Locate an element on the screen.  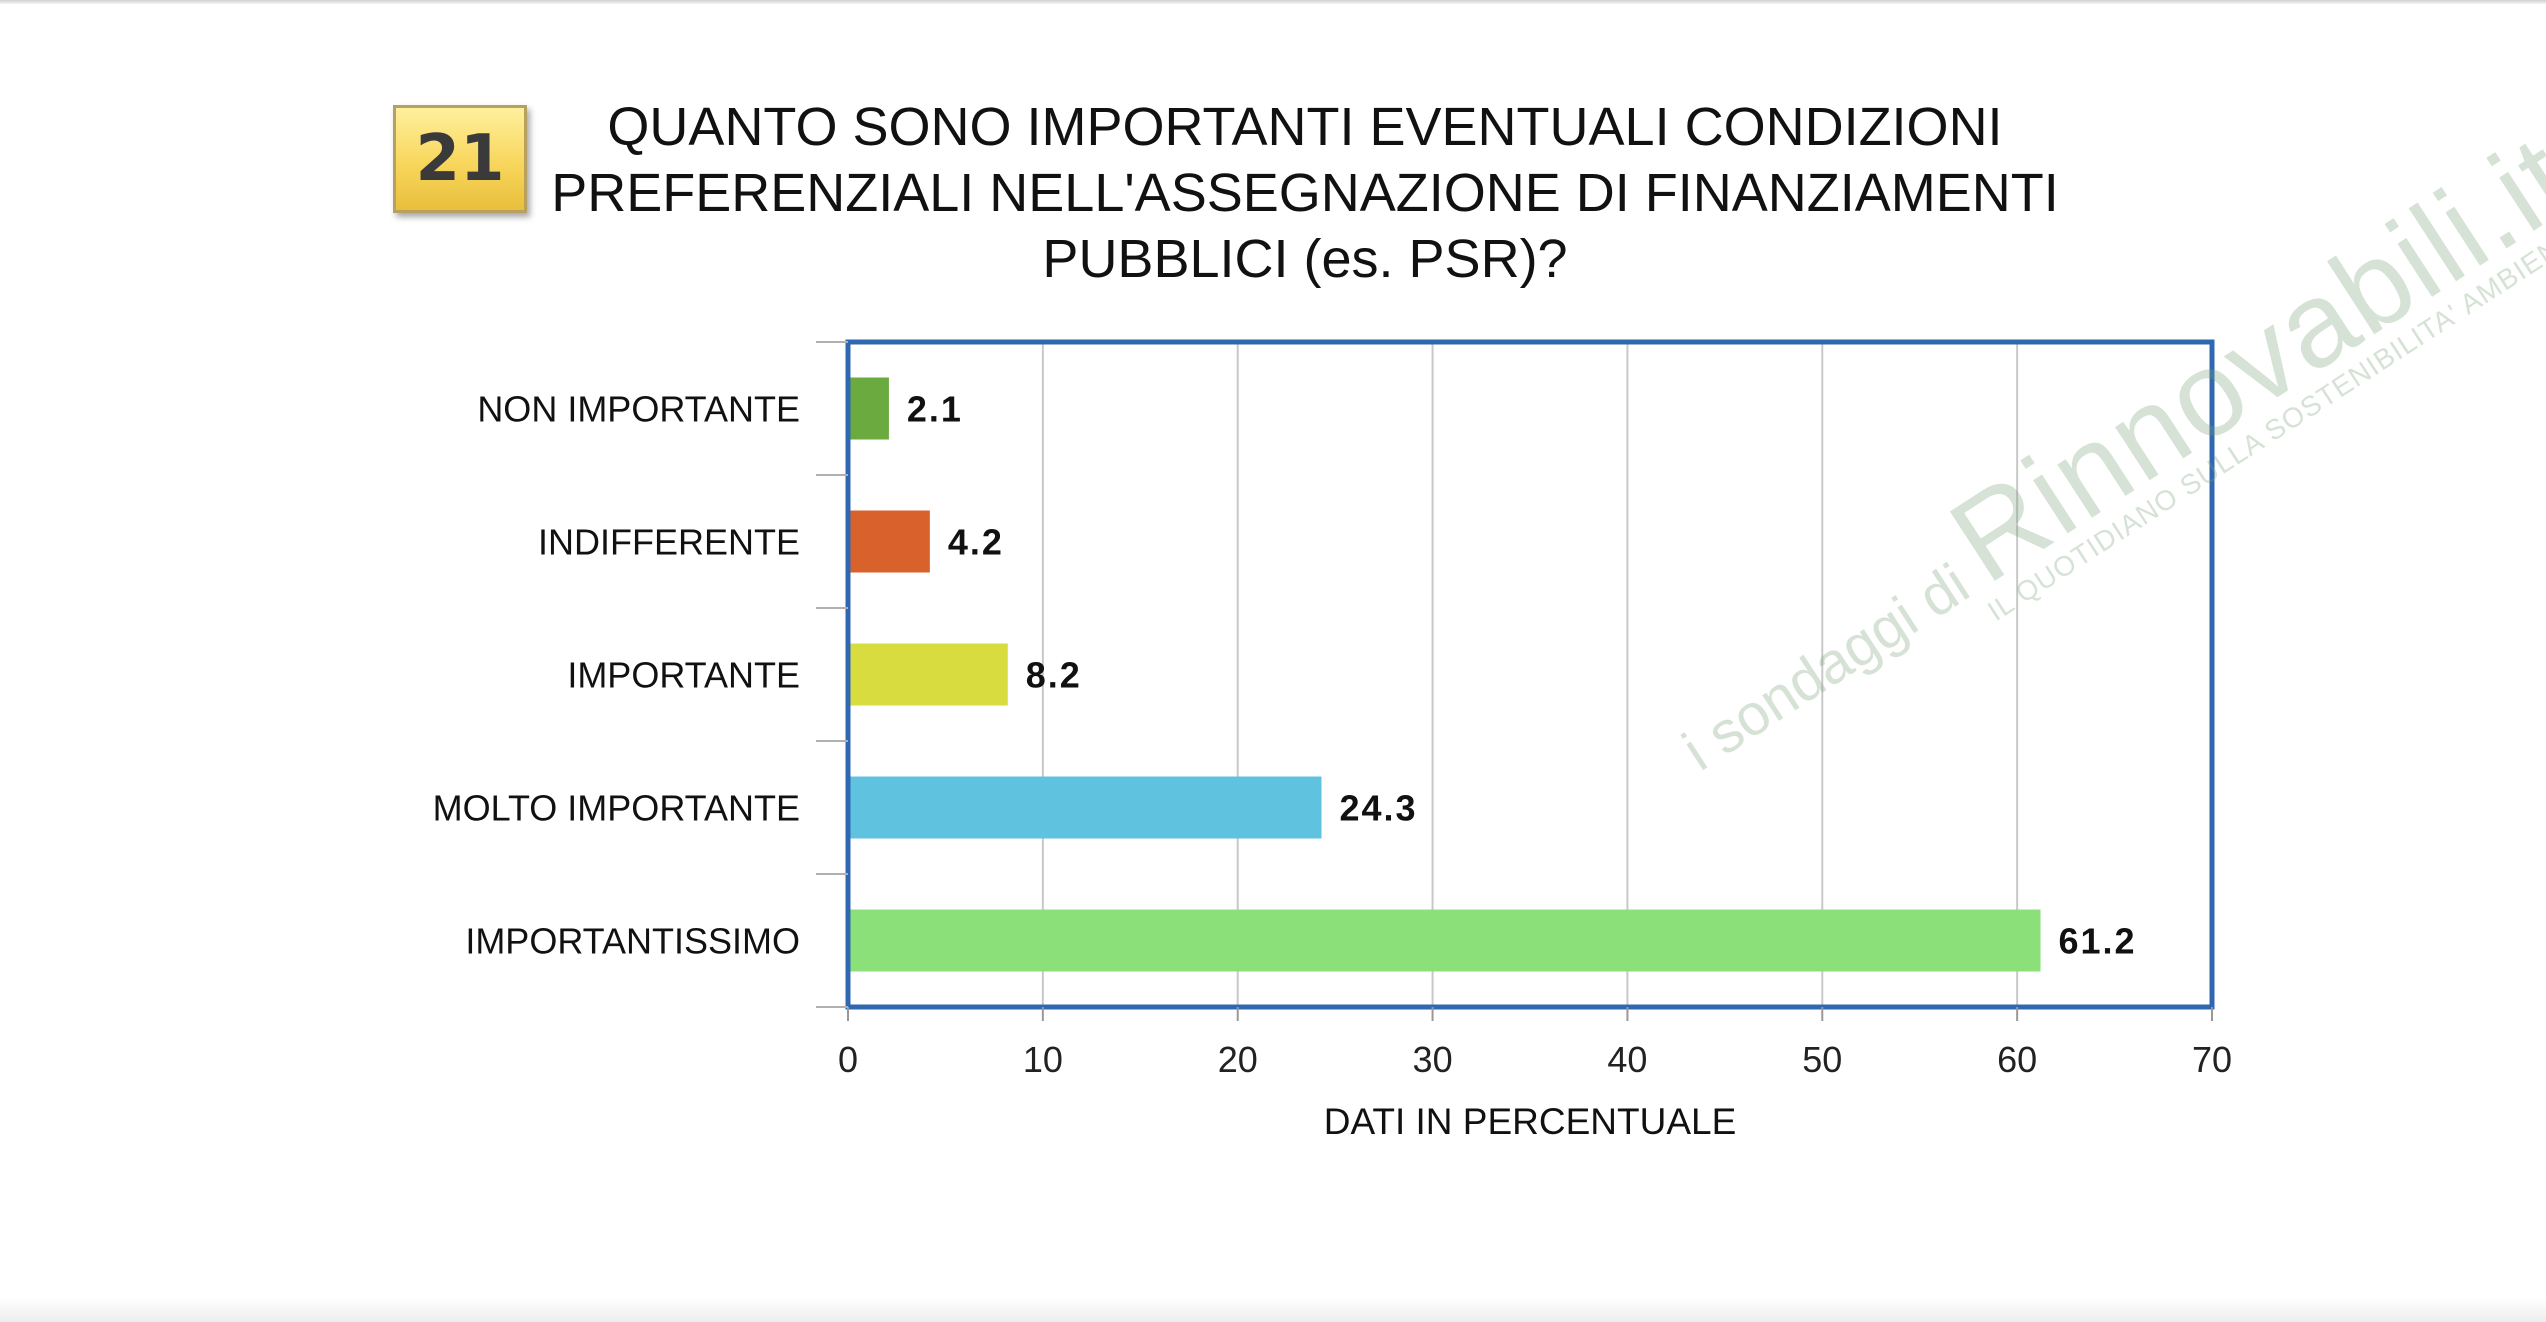
x-tick-label: 50 is located at coordinates (1822, 1059).